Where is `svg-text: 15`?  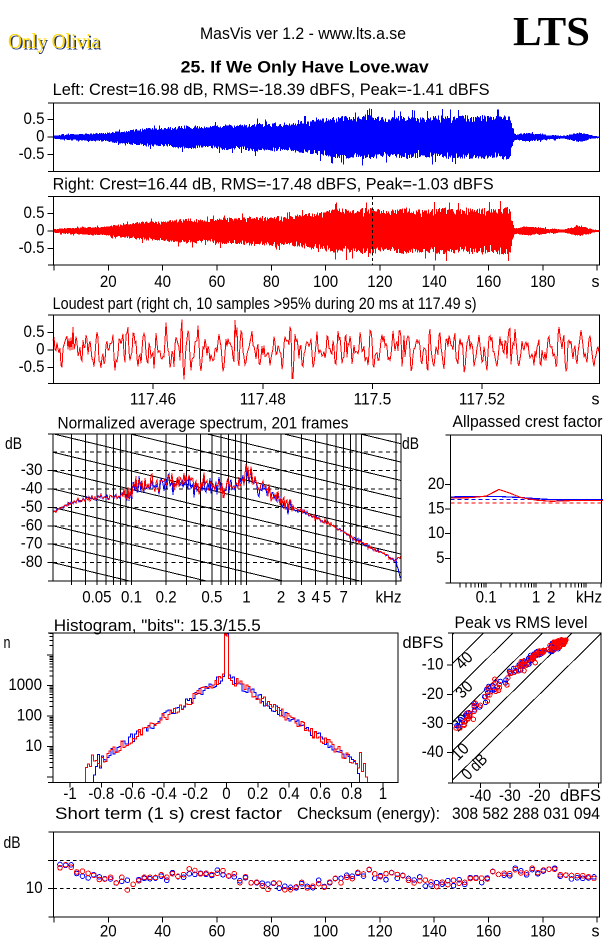 svg-text: 15 is located at coordinates (436, 509).